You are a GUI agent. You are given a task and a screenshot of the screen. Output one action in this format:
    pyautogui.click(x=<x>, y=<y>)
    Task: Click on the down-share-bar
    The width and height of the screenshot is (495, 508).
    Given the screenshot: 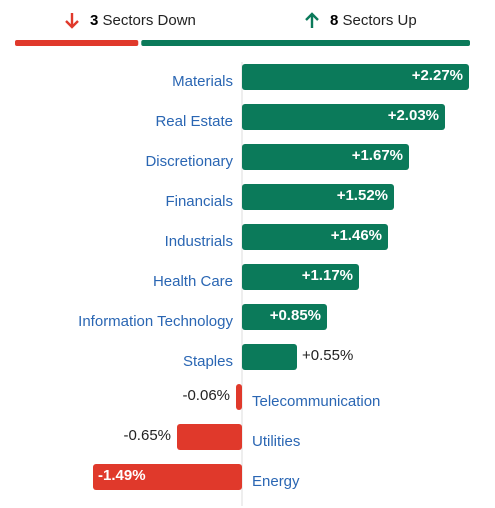 What is the action you would take?
    pyautogui.click(x=77, y=43)
    